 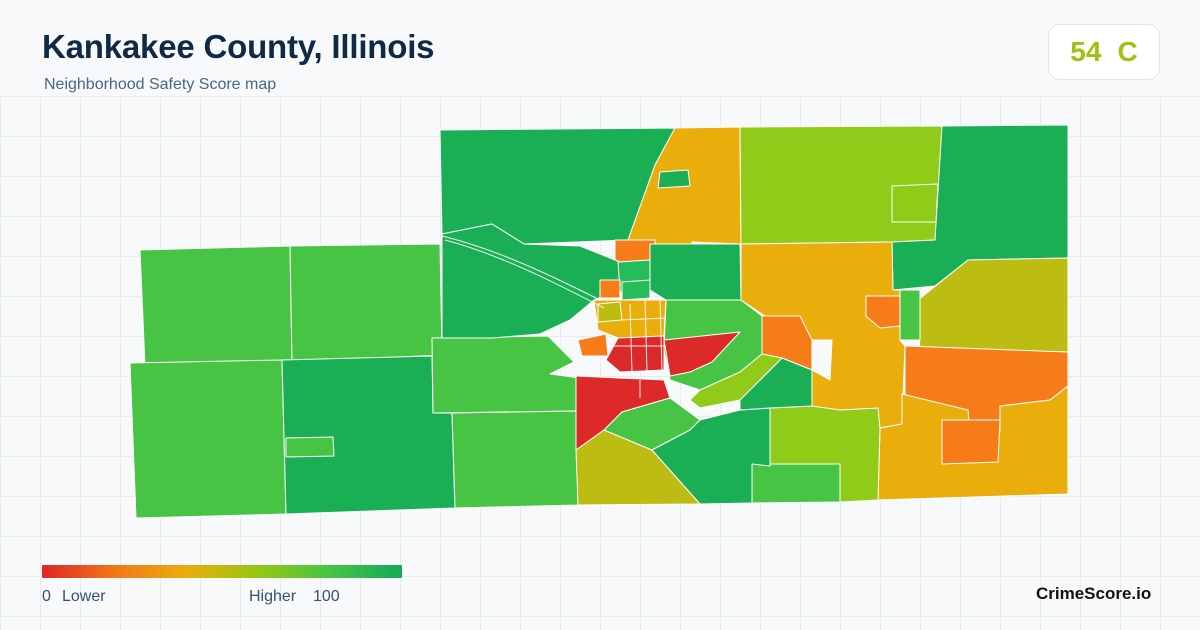 I want to click on region-west-pocket, so click(x=310, y=447).